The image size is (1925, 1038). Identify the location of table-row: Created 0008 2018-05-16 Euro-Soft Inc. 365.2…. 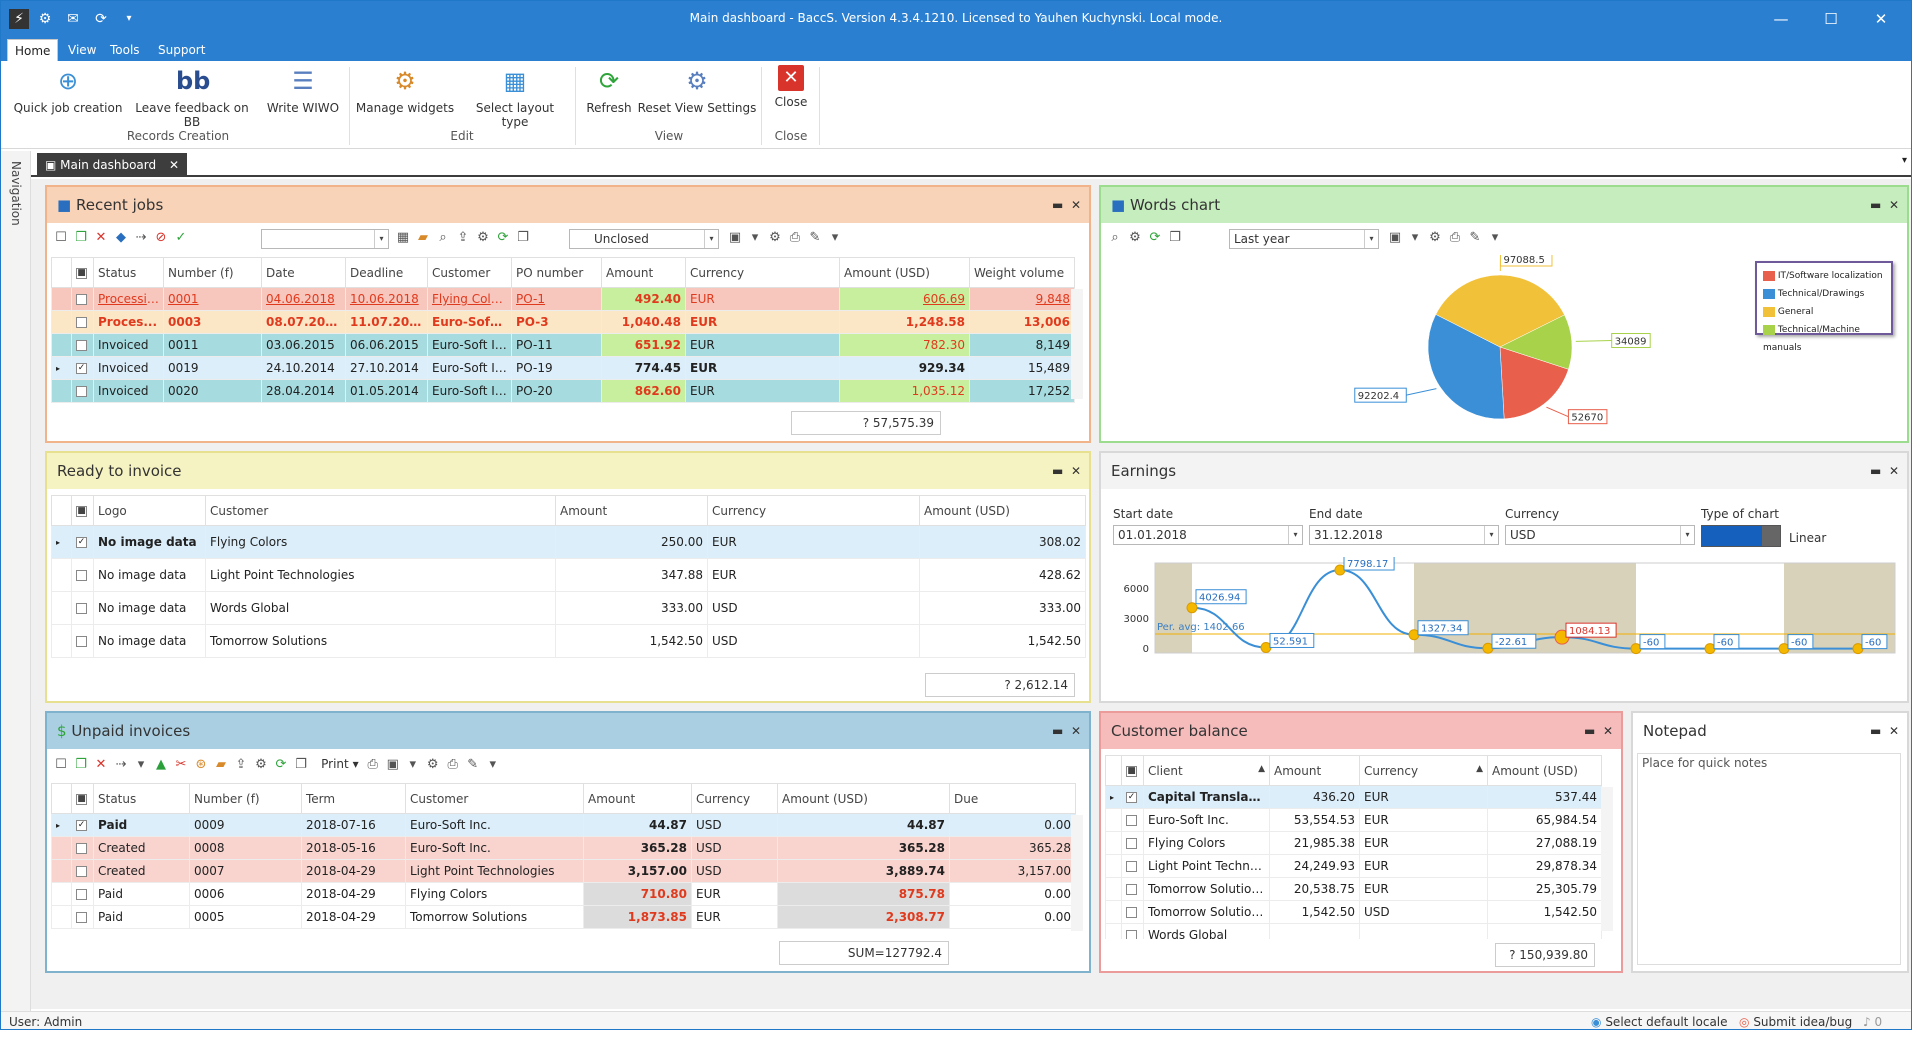
(563, 848).